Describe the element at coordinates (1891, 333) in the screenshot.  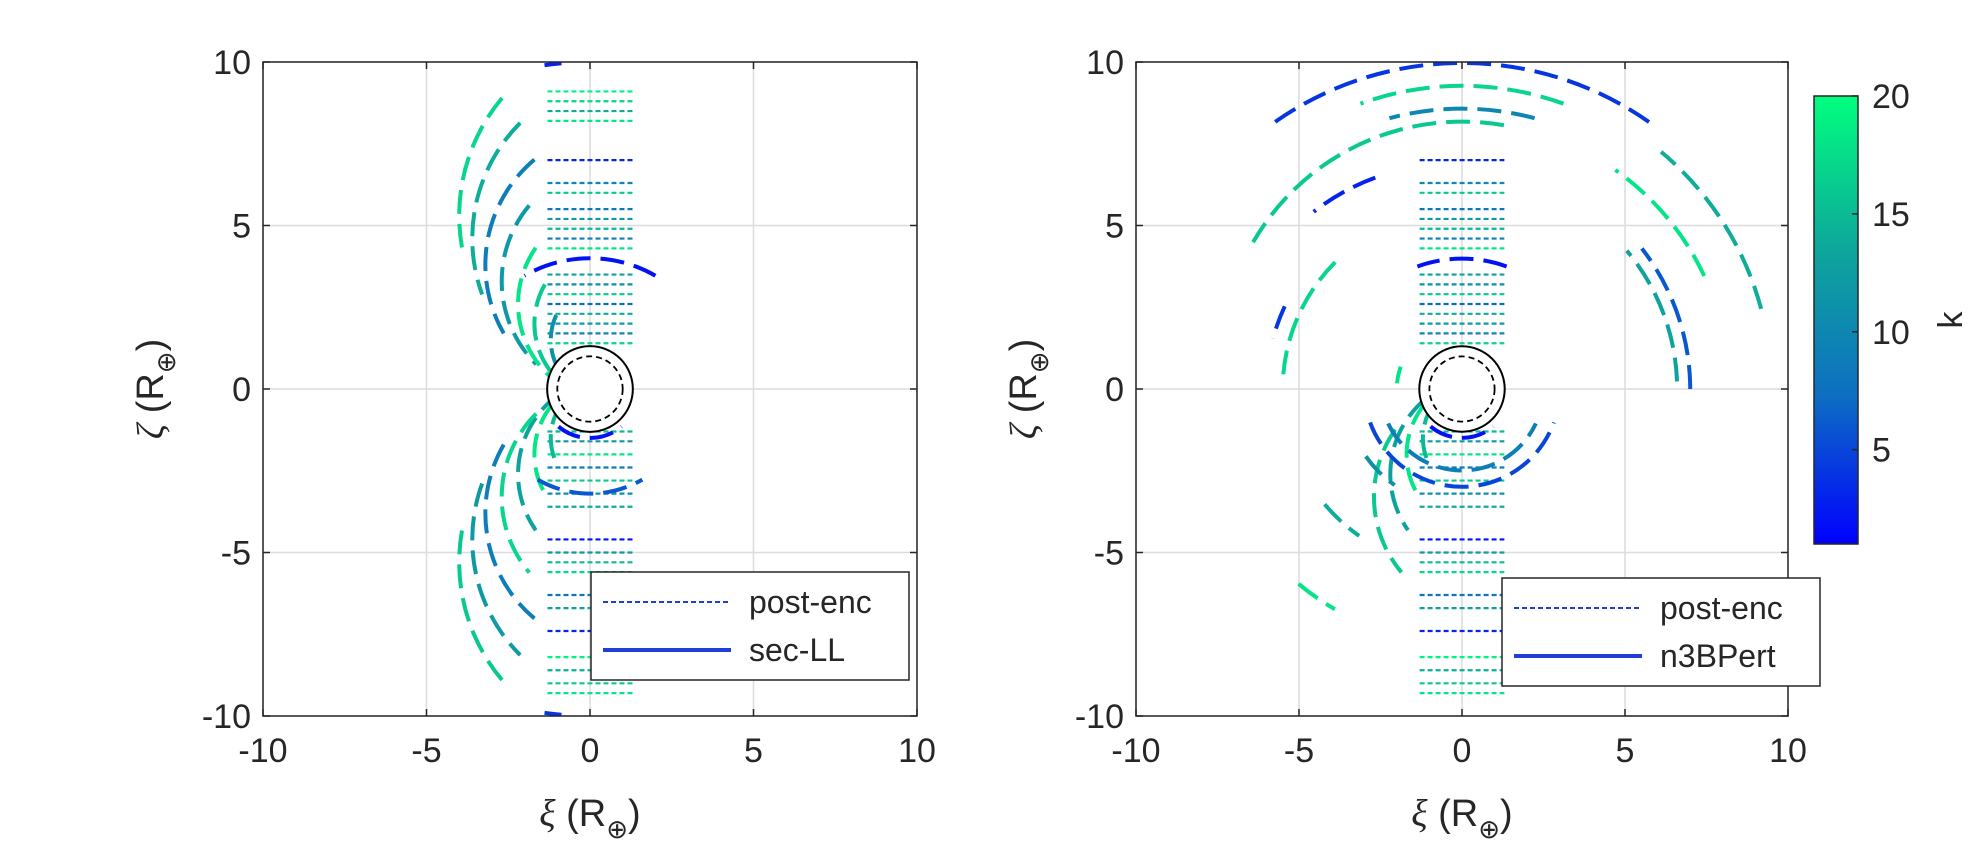
I see `colorbar-tick-label: 10` at that location.